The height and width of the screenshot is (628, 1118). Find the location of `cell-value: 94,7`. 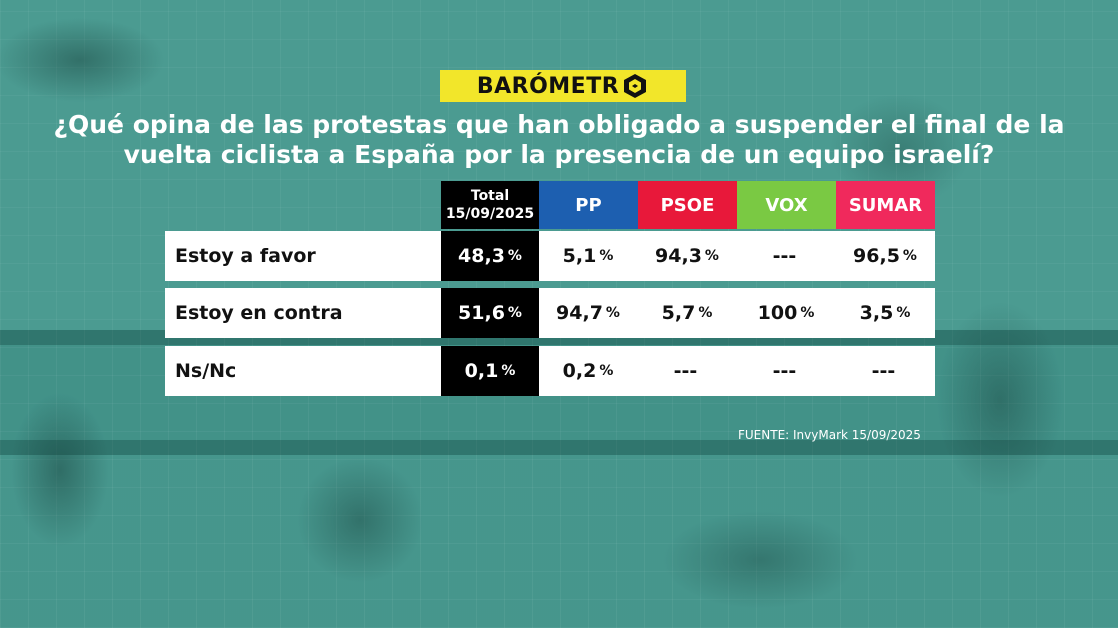

cell-value: 94,7 is located at coordinates (579, 313).